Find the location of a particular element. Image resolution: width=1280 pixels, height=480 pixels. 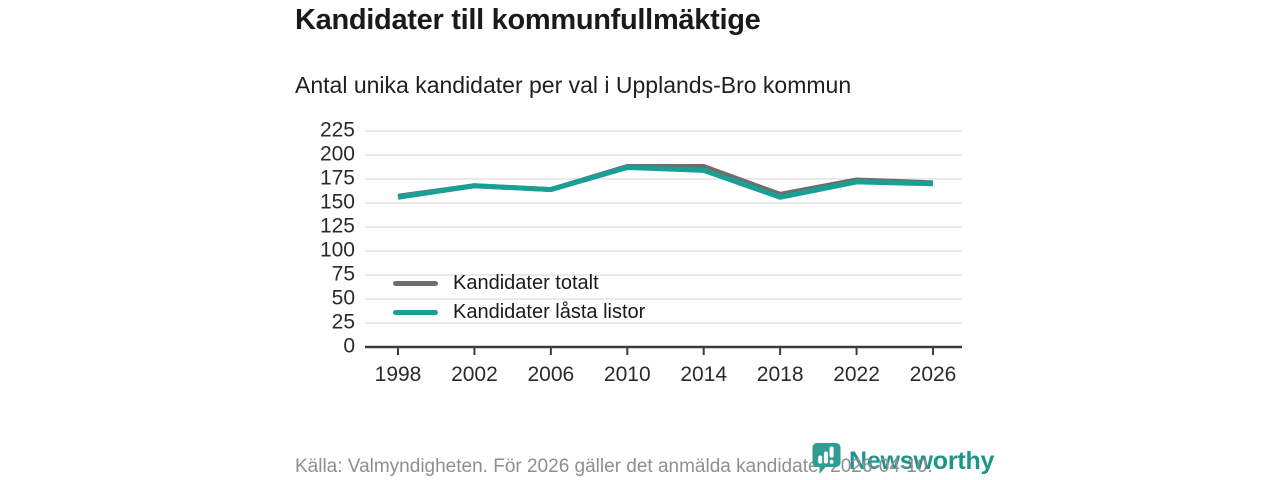

y-tick-label: 50 is located at coordinates (343, 298).